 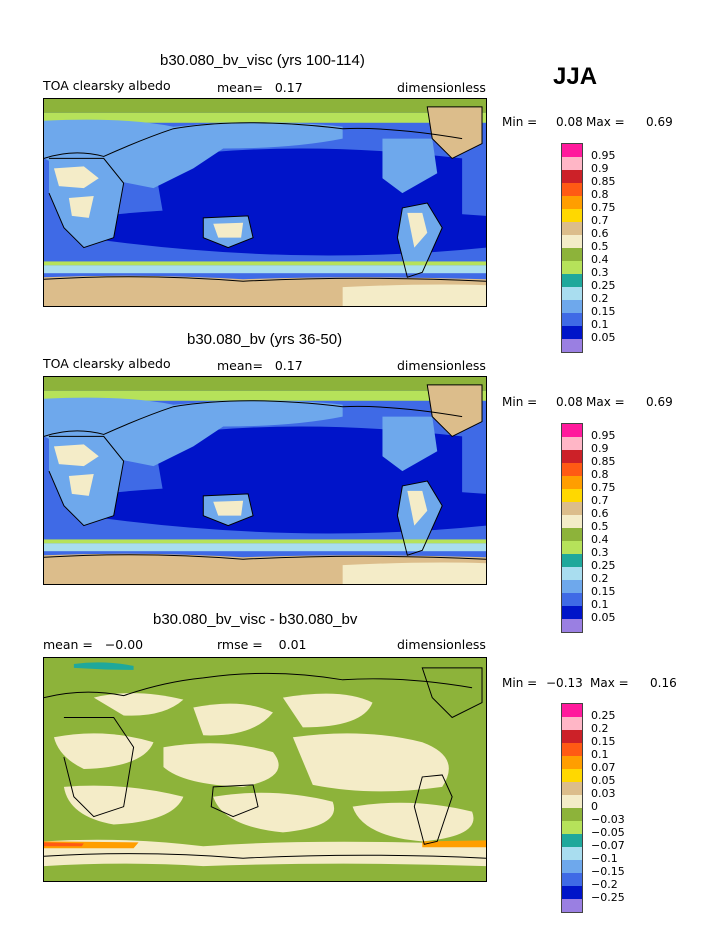 I want to click on panel-3-map, so click(x=265, y=769).